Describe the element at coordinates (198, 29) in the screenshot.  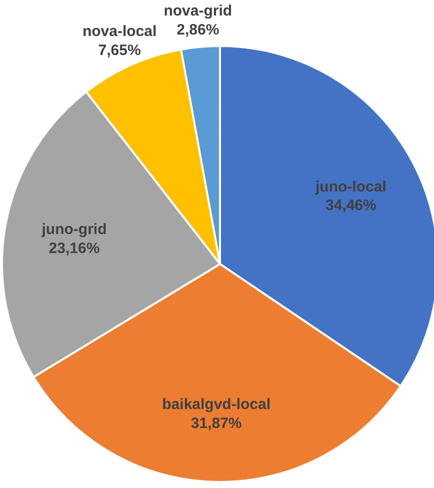
I see `data-label: 2,86%` at that location.